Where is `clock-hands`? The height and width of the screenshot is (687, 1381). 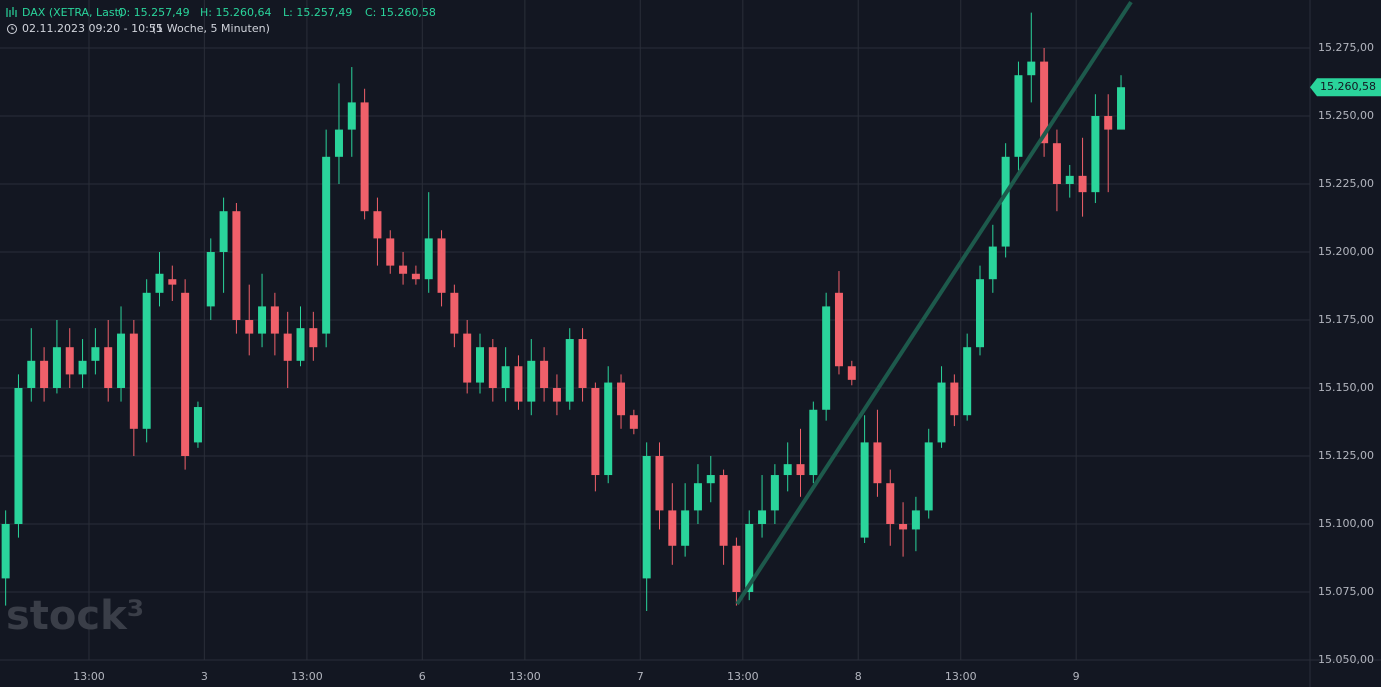
clock-hands is located at coordinates (12, 28).